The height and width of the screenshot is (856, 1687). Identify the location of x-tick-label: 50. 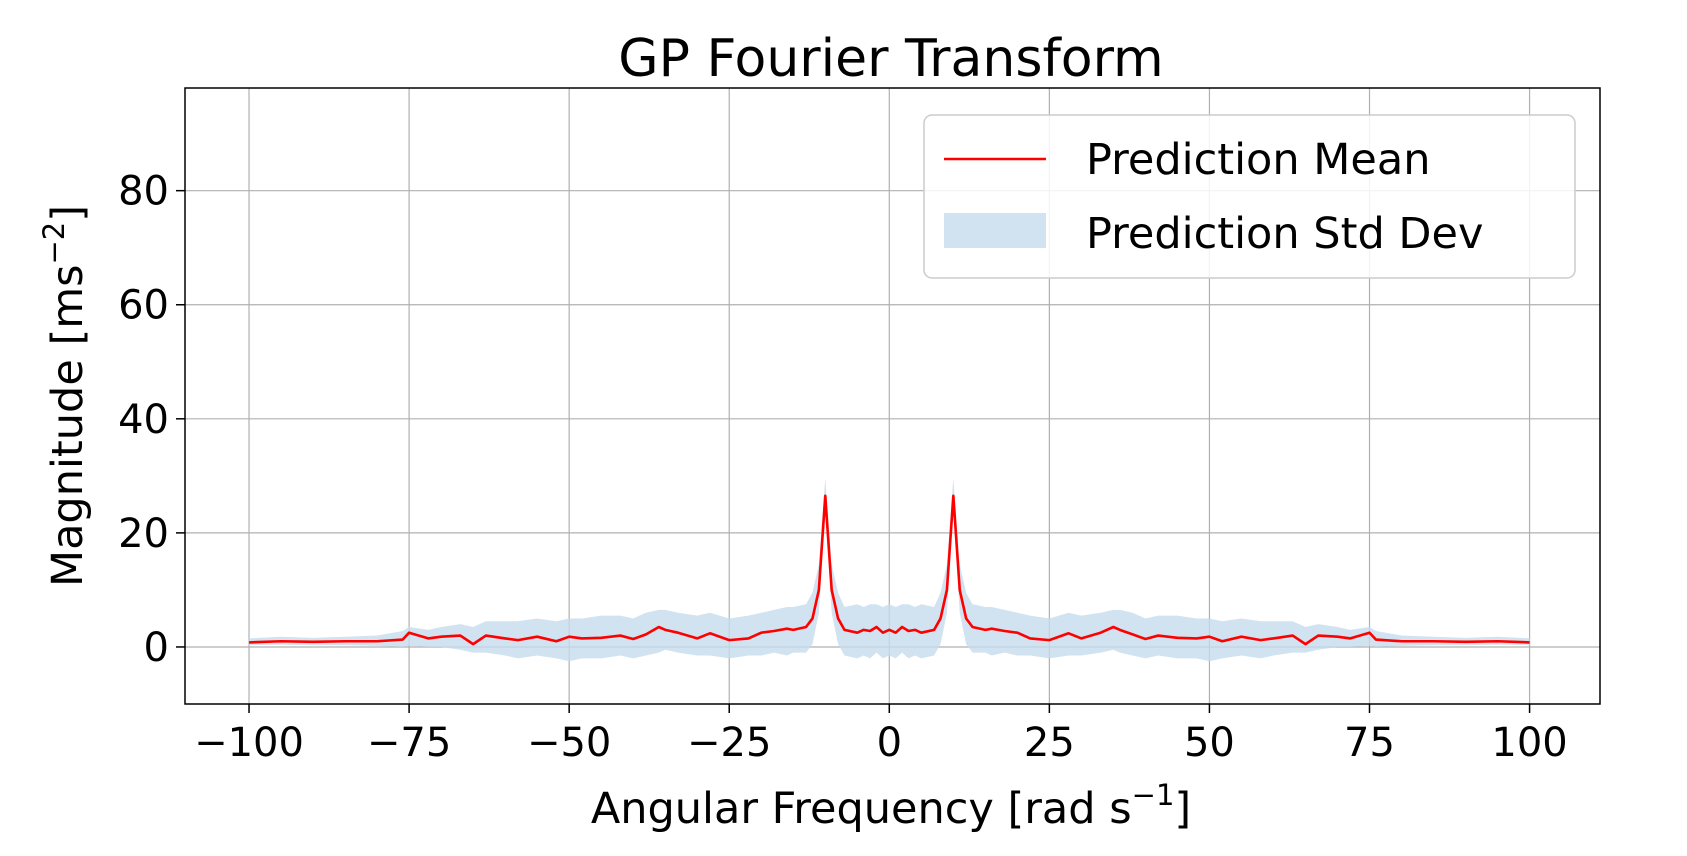
(1209, 743).